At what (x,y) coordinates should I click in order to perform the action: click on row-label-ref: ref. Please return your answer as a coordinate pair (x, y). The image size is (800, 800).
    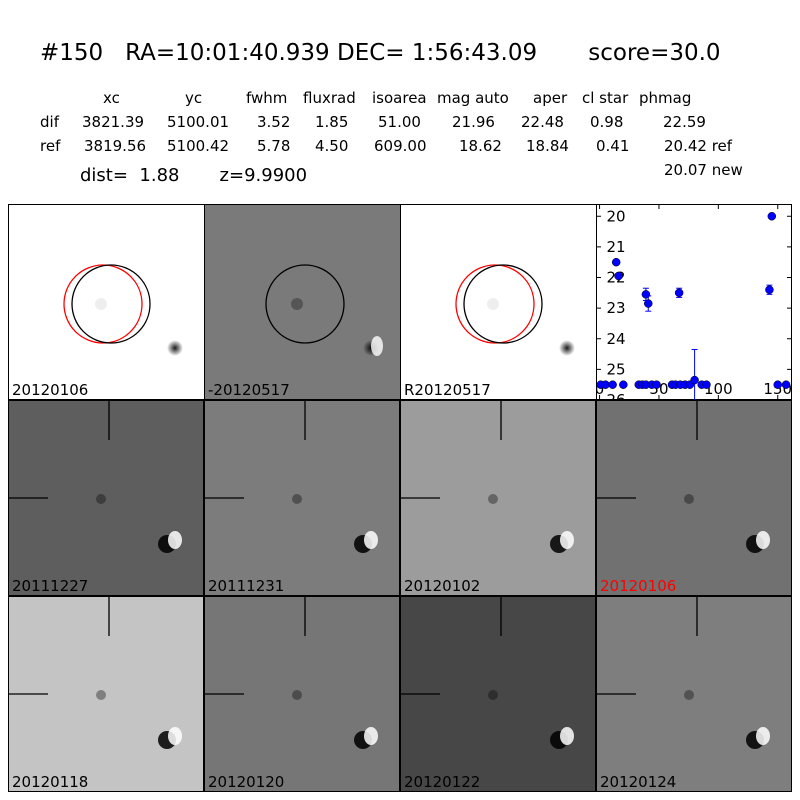
    Looking at the image, I should click on (50, 146).